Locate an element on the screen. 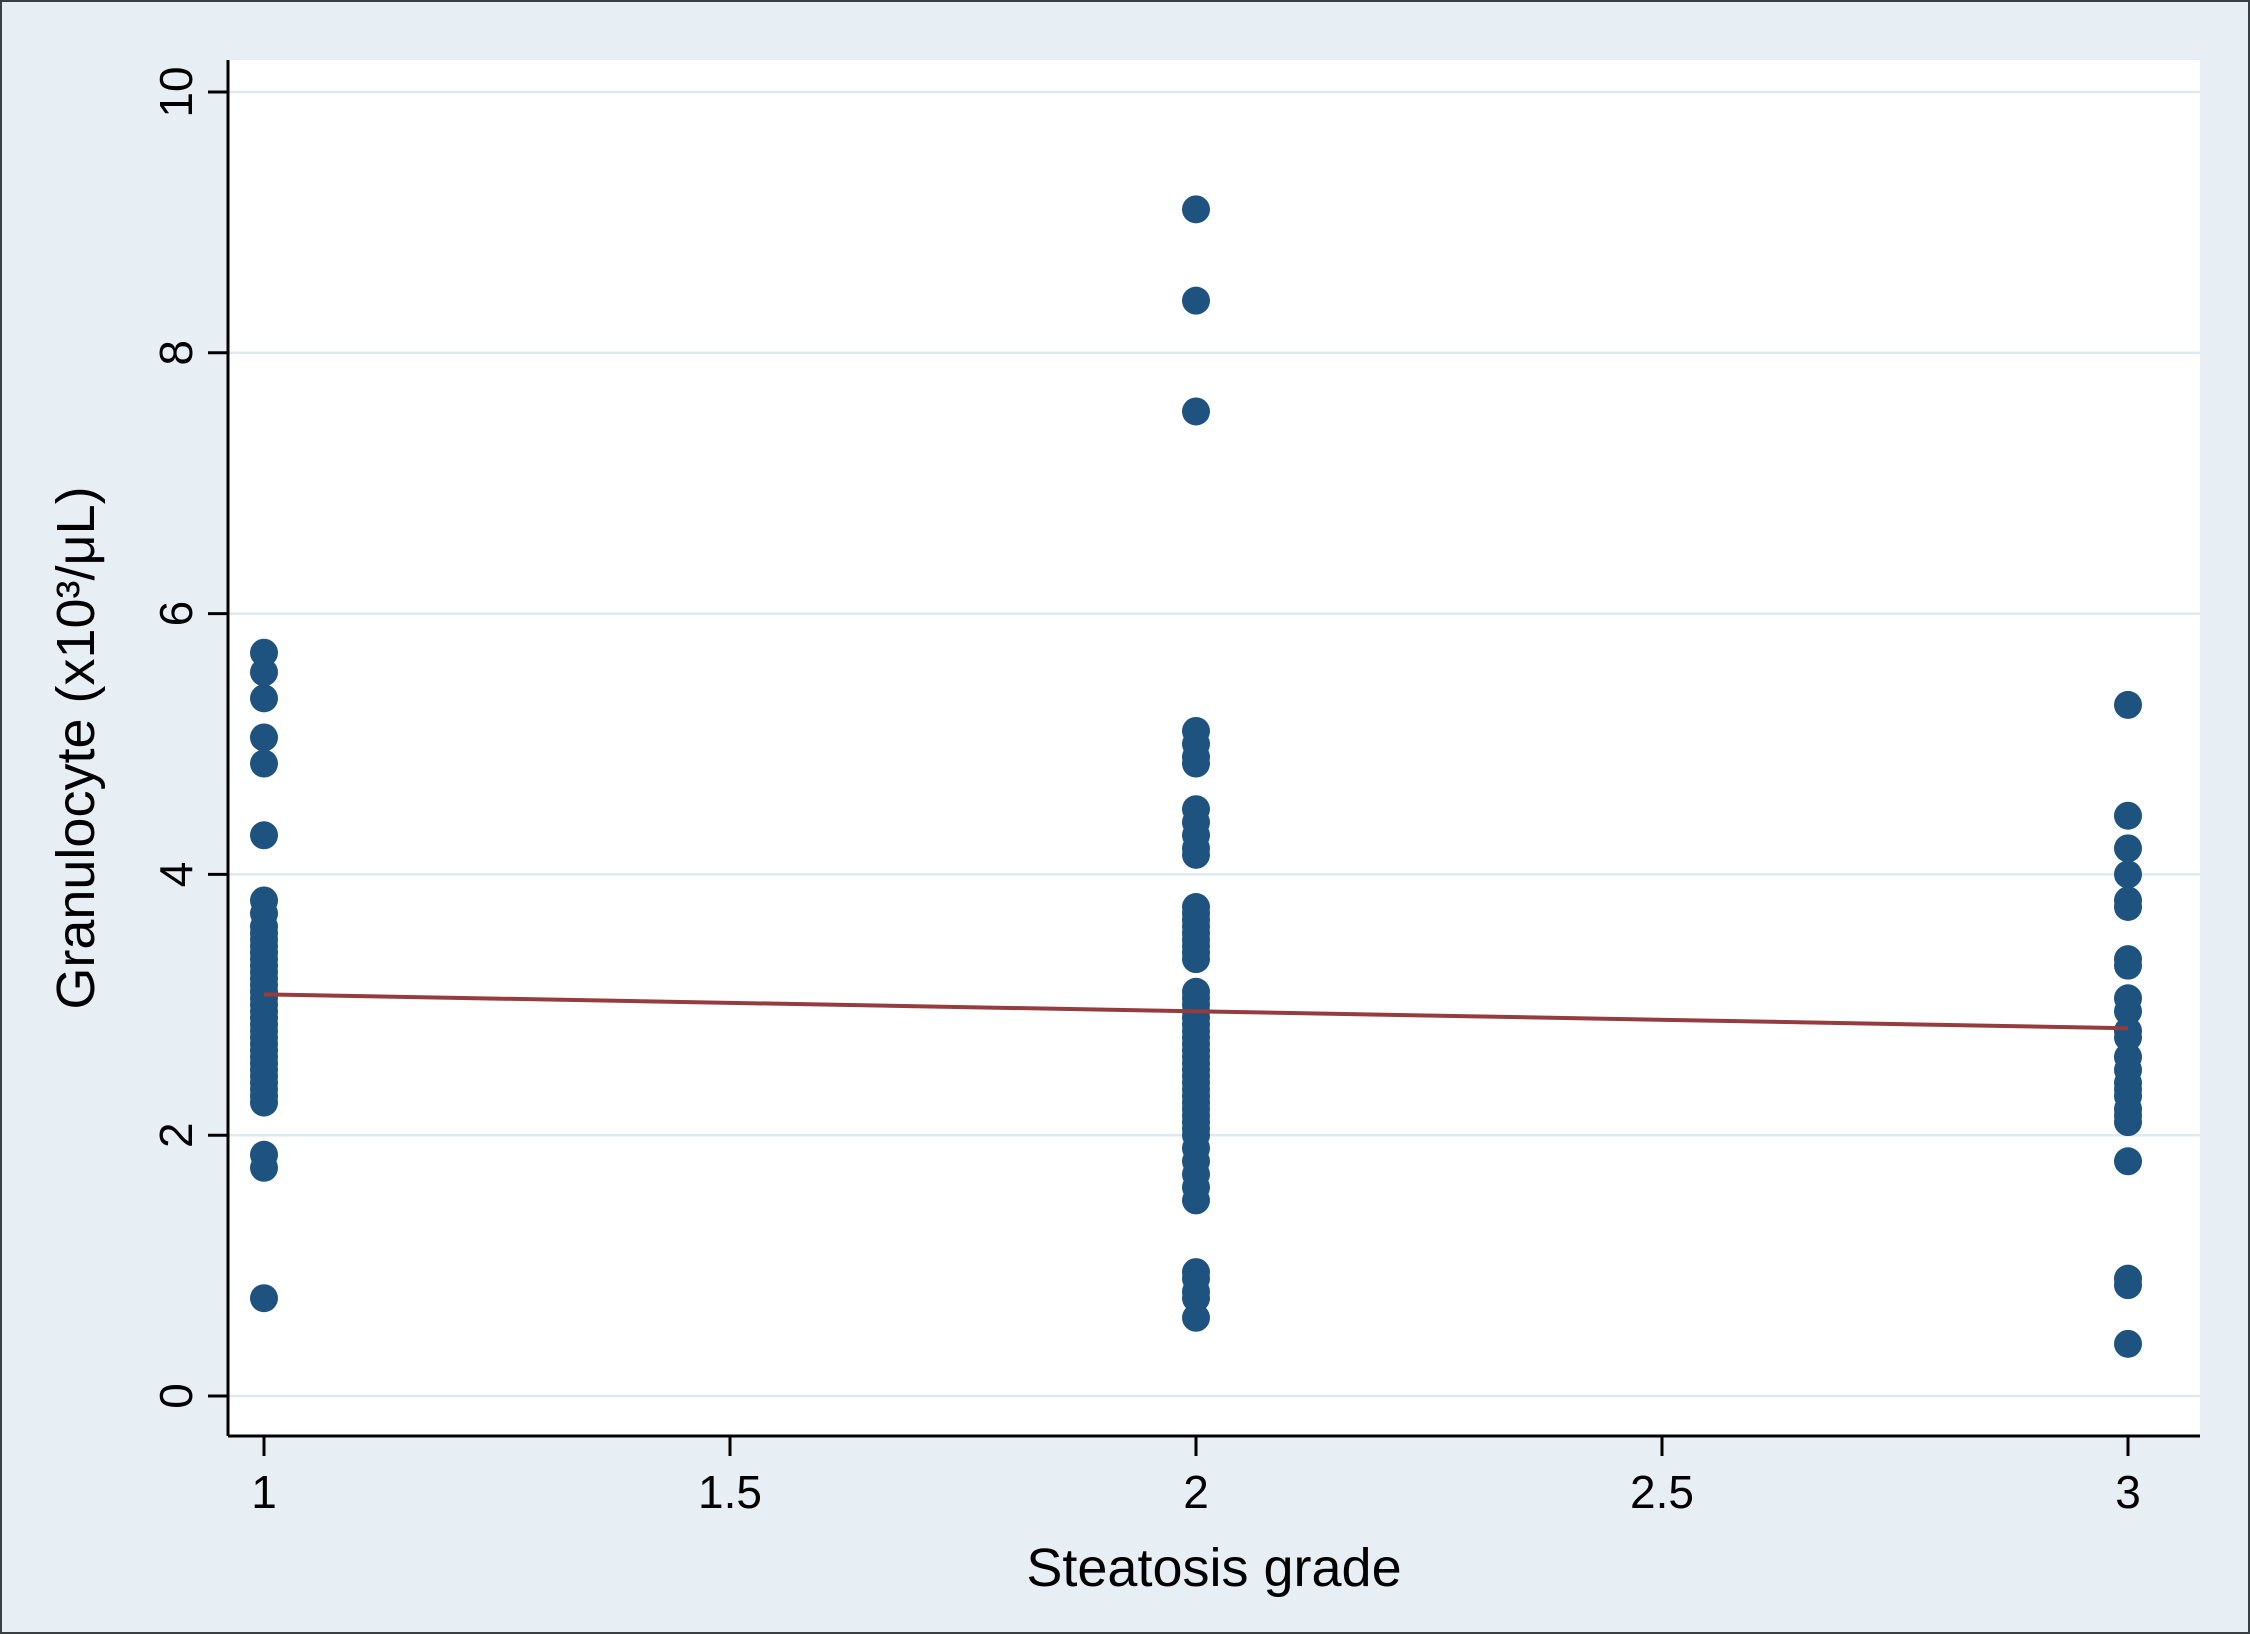 The height and width of the screenshot is (1634, 2250). y-tick-label: 4 is located at coordinates (176, 875).